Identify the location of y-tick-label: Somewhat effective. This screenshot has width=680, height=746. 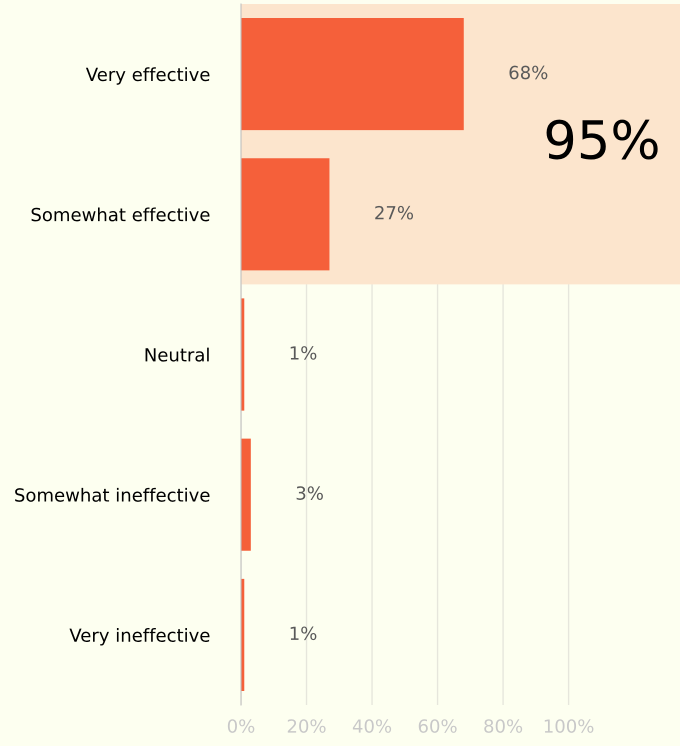
(121, 214).